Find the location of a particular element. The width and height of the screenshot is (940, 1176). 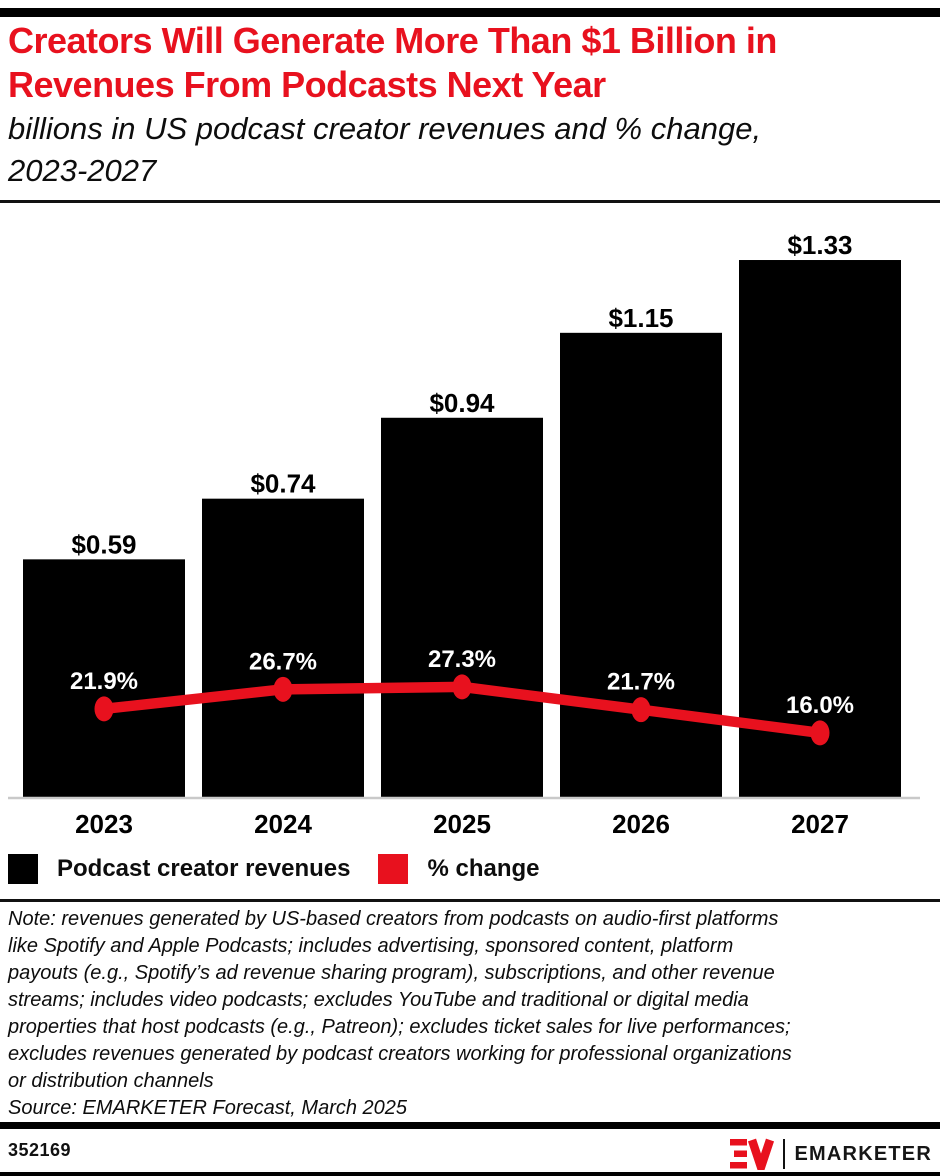

source-text: Source: EMARKETER Forecast, March 2025 is located at coordinates (208, 1108).